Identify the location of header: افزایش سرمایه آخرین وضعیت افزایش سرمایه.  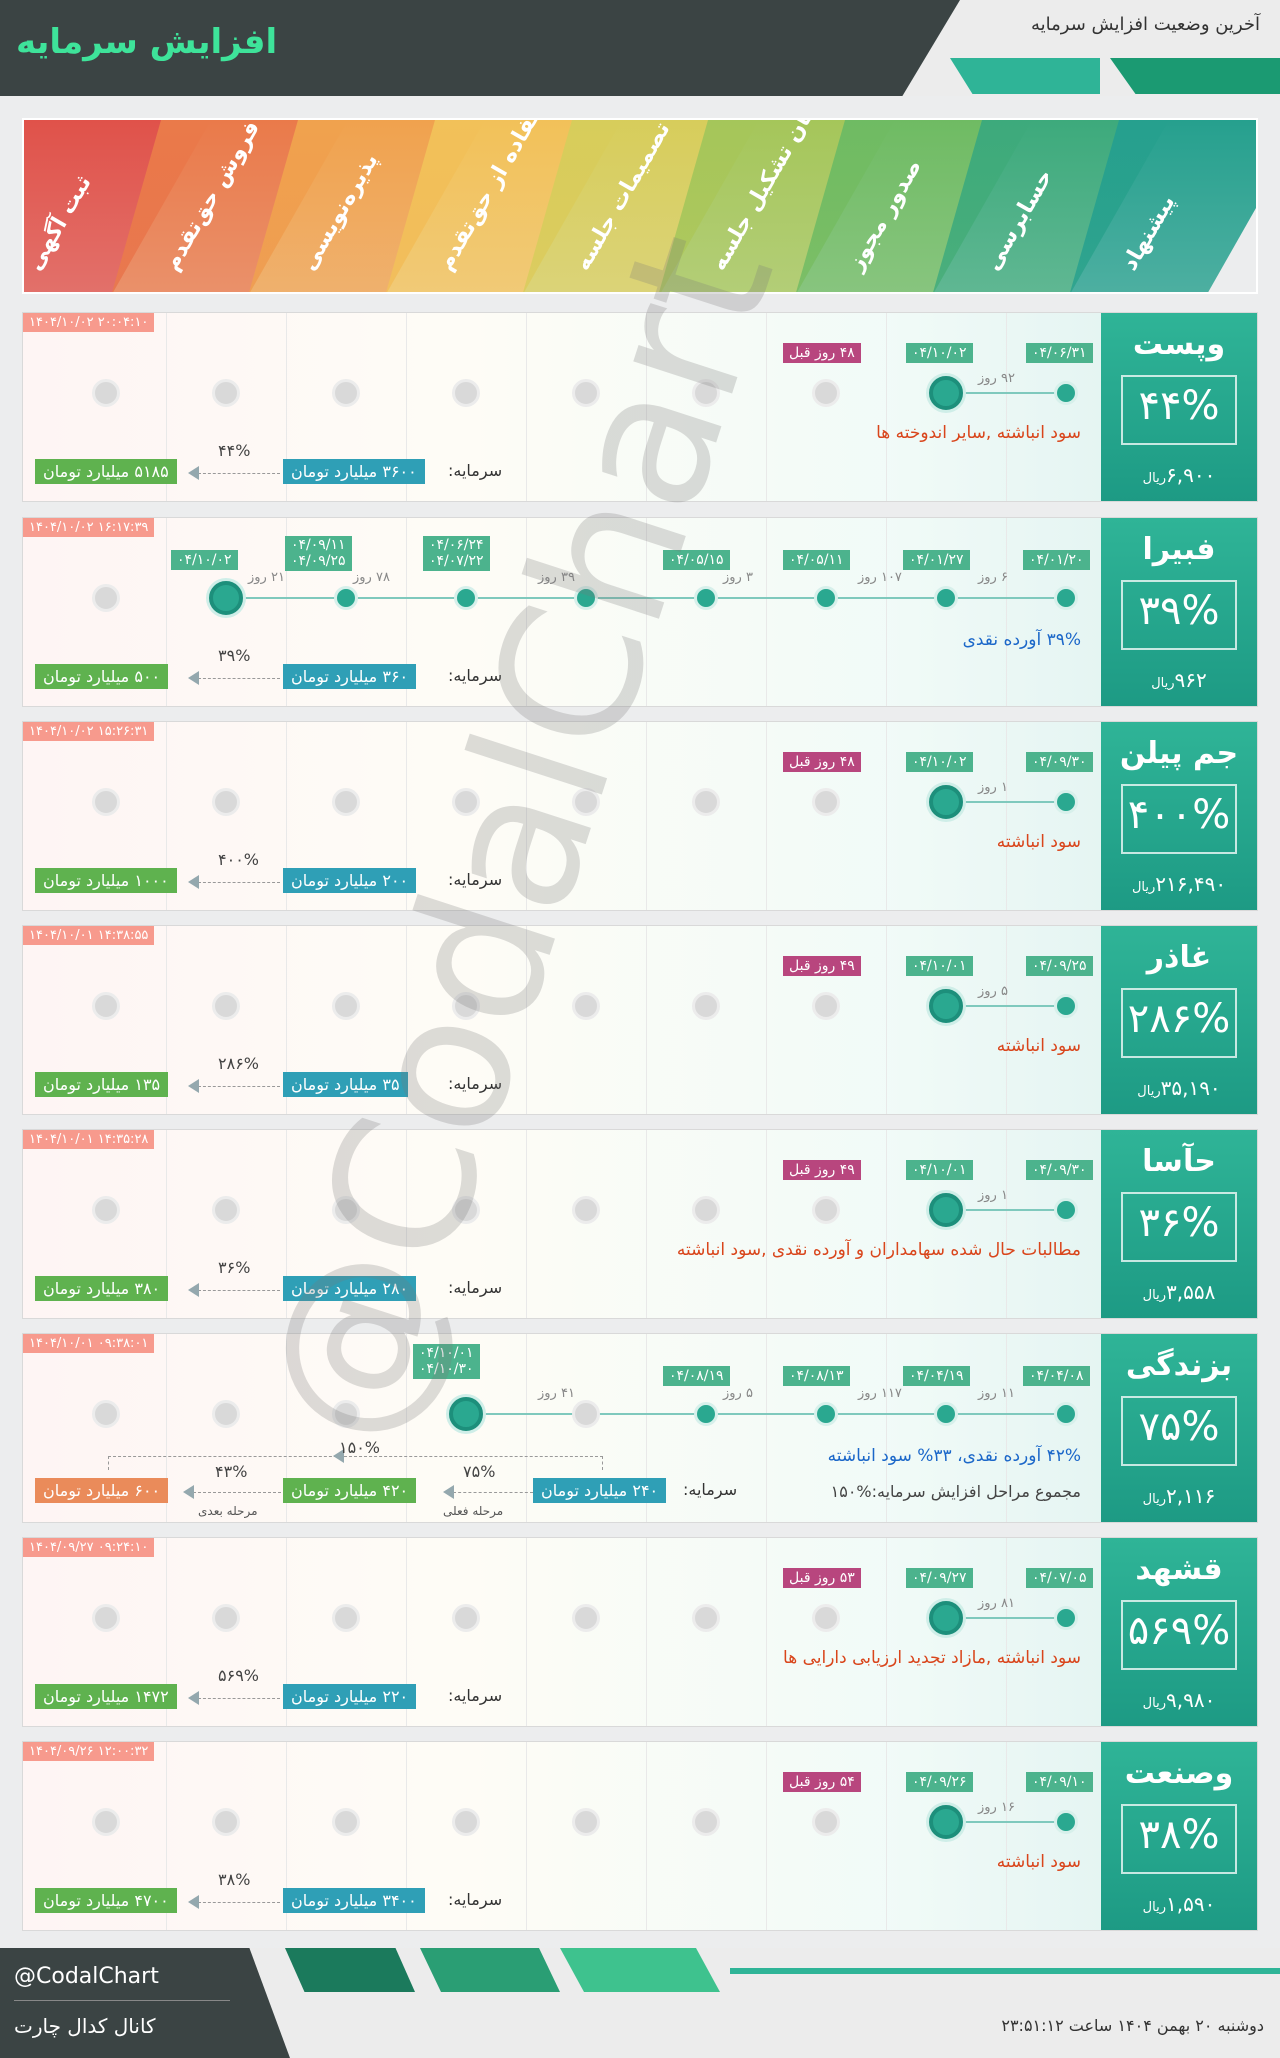
(640, 48).